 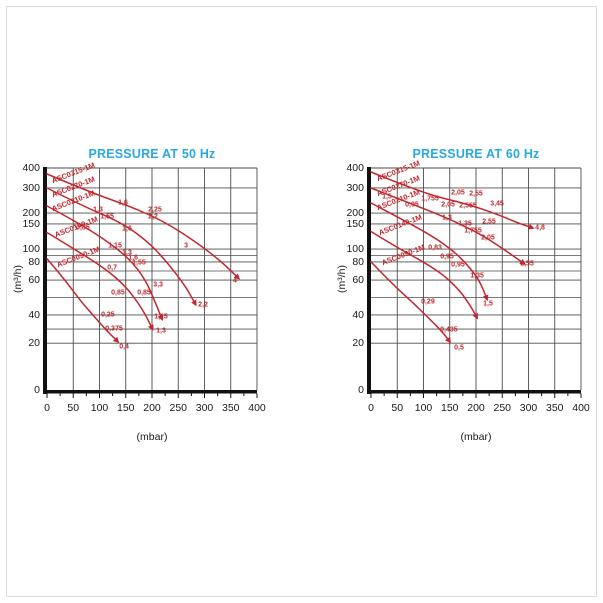 I want to click on x-tick-label: 300, so click(x=528, y=408).